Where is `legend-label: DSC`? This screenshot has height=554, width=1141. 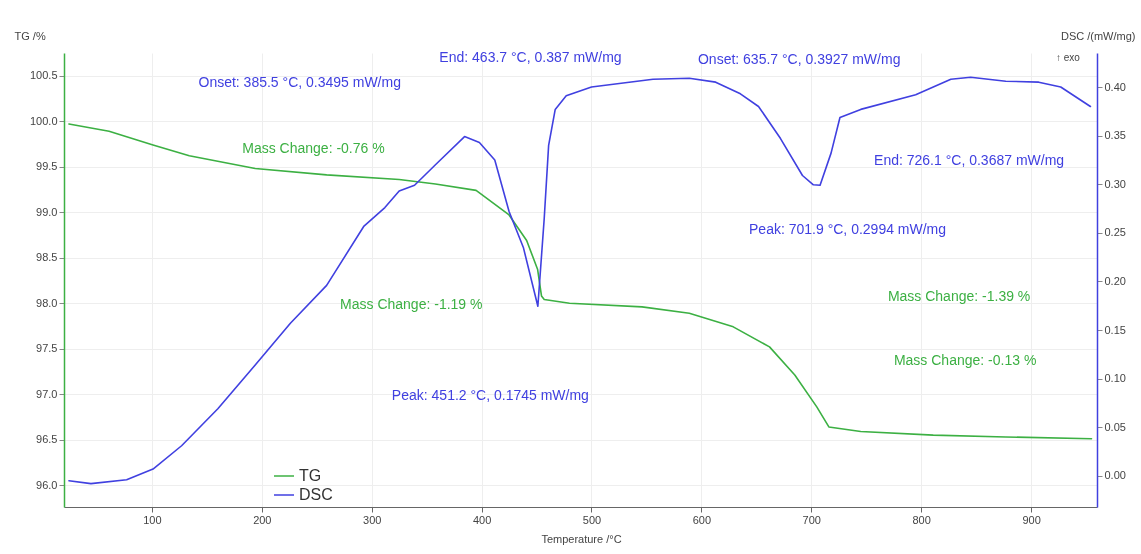 legend-label: DSC is located at coordinates (316, 494).